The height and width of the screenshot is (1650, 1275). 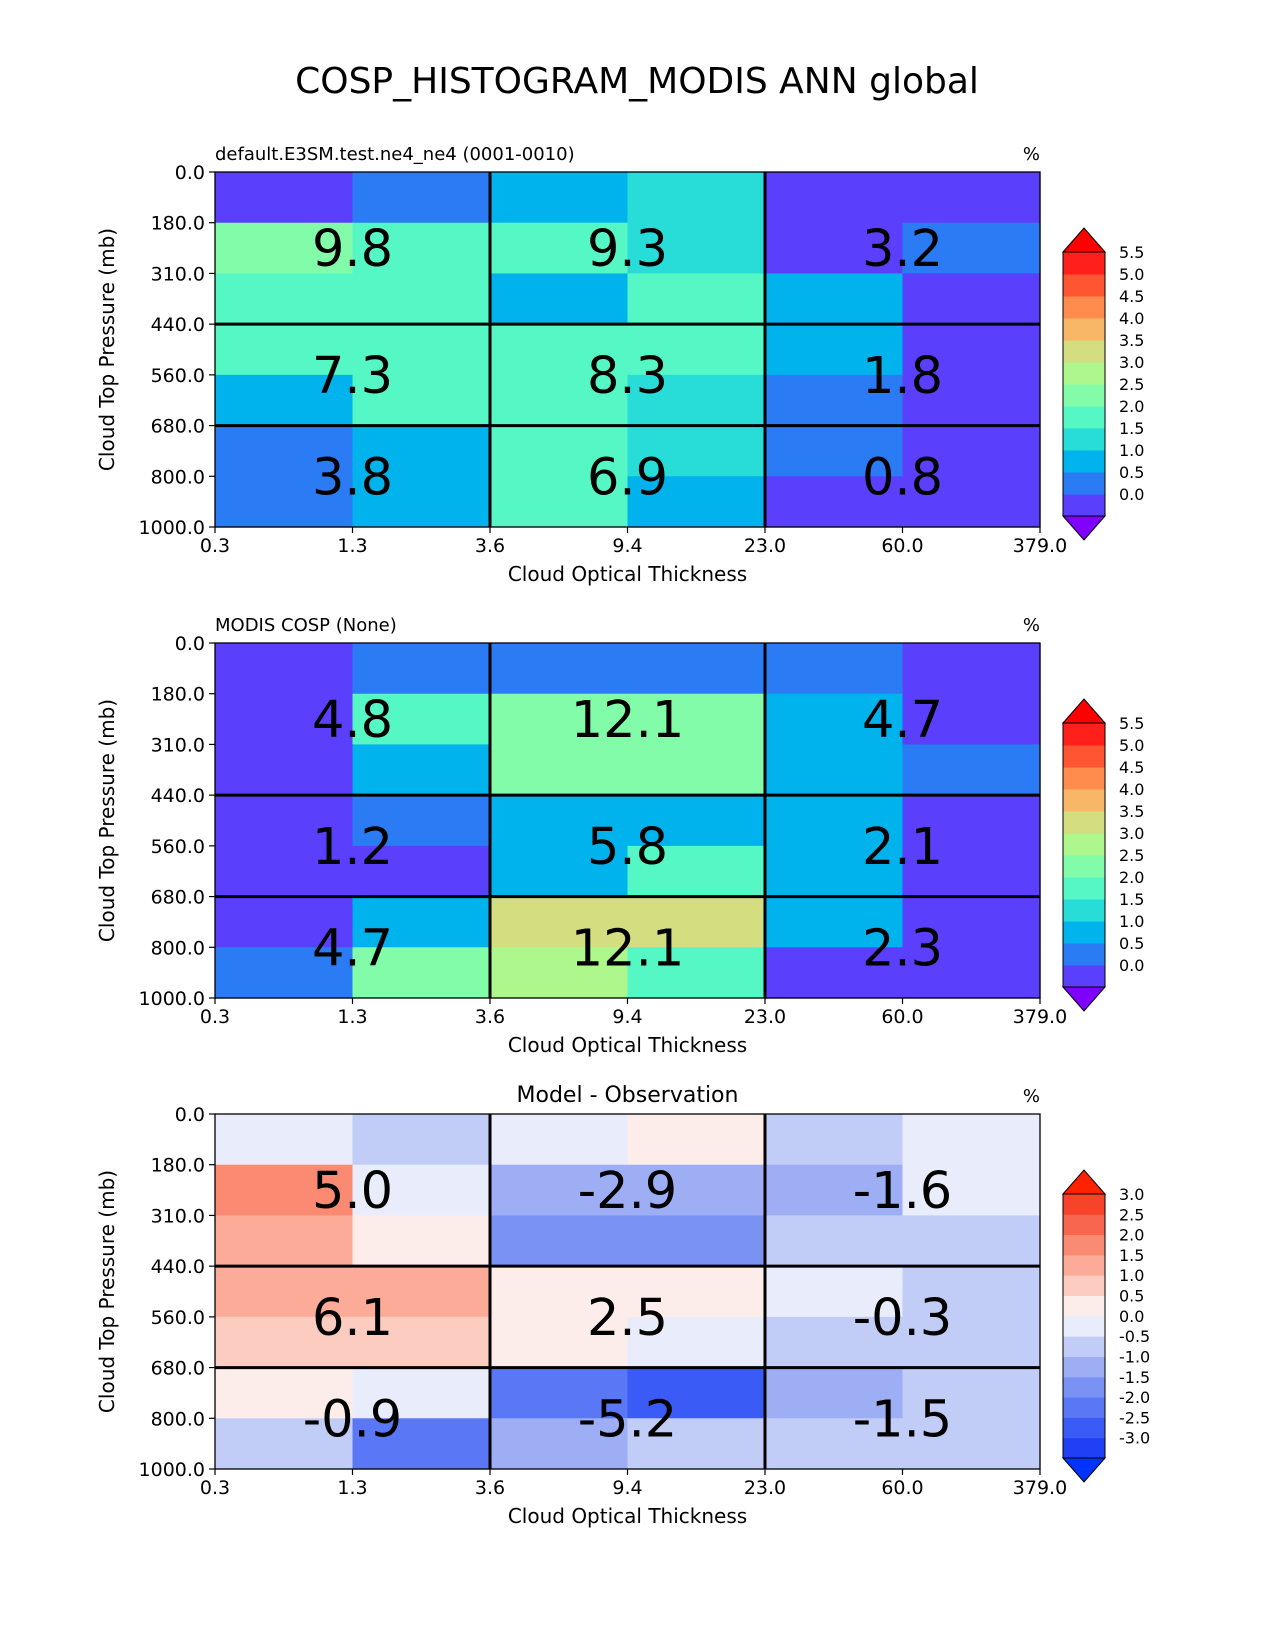 I want to click on y-tick-label: 310.0, so click(x=178, y=1216).